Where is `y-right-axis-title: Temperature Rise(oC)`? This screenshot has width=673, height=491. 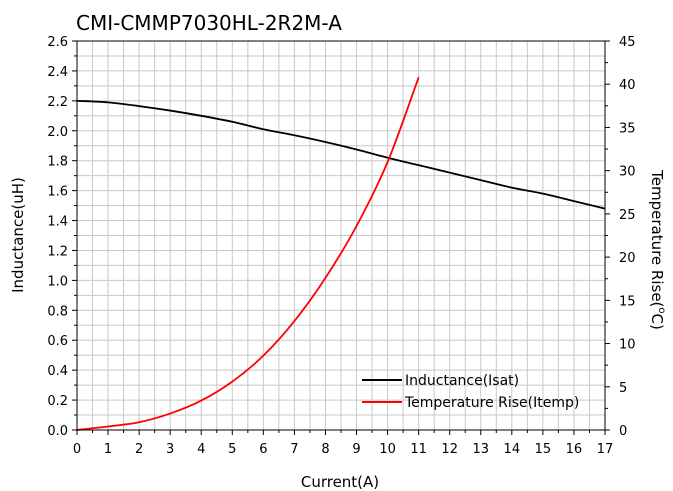 y-right-axis-title: Temperature Rise(oC) is located at coordinates (657, 249).